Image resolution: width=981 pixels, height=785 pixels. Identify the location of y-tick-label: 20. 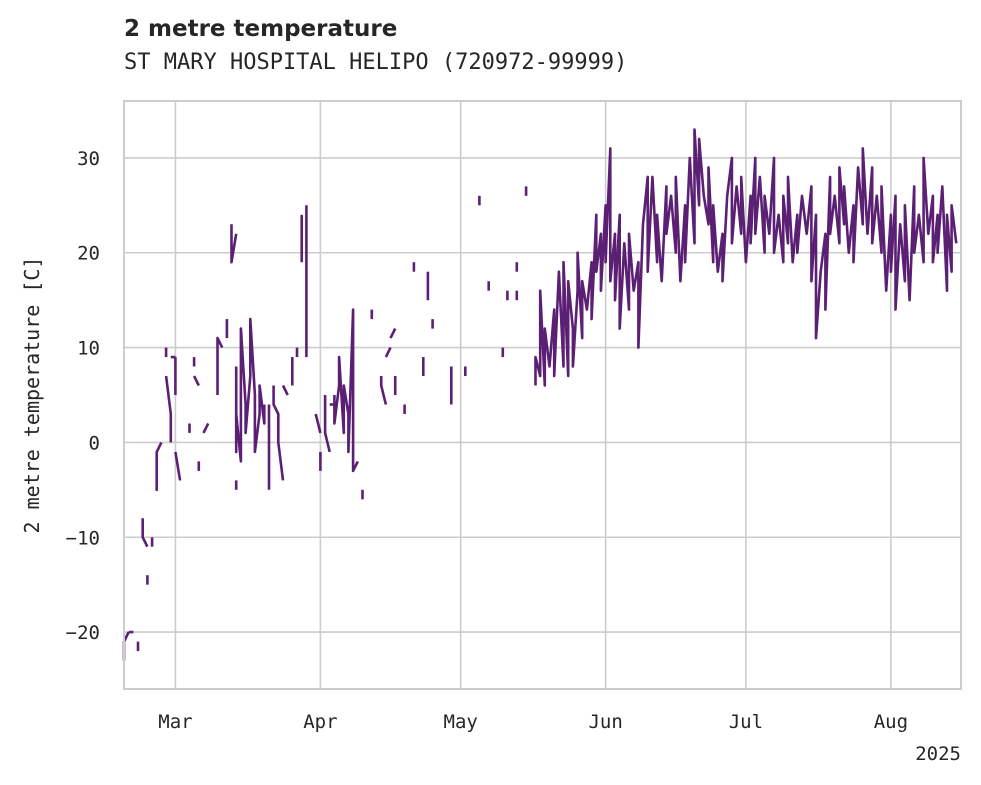
(88, 254).